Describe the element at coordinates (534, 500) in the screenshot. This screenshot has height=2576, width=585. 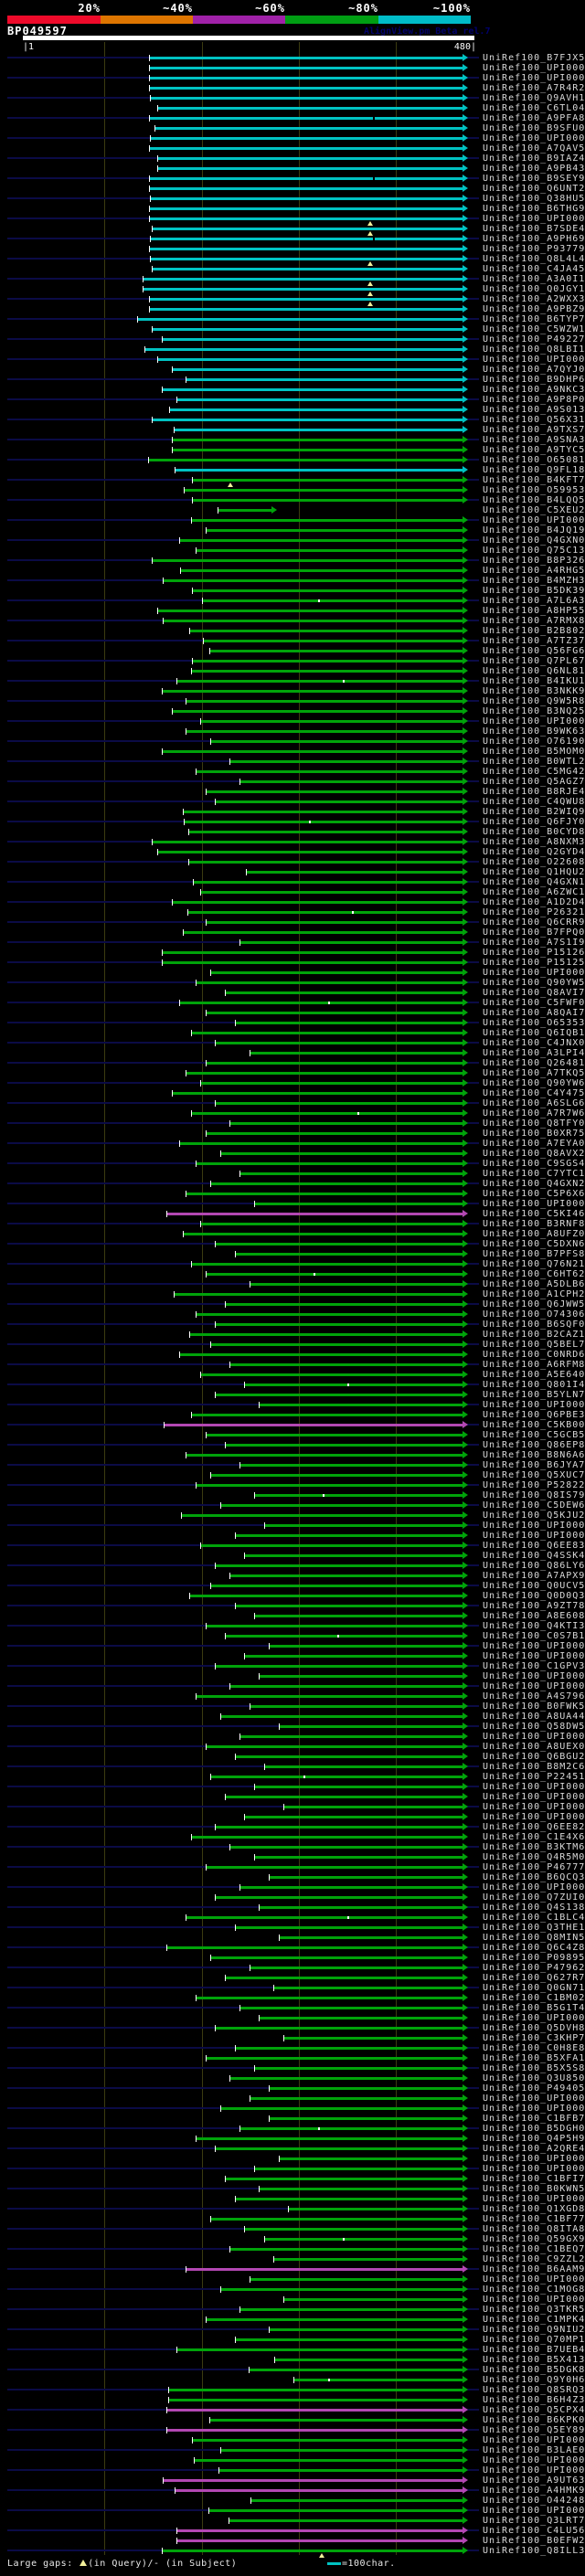
I see `hit-label: UniRef100_B4LQQ5` at that location.